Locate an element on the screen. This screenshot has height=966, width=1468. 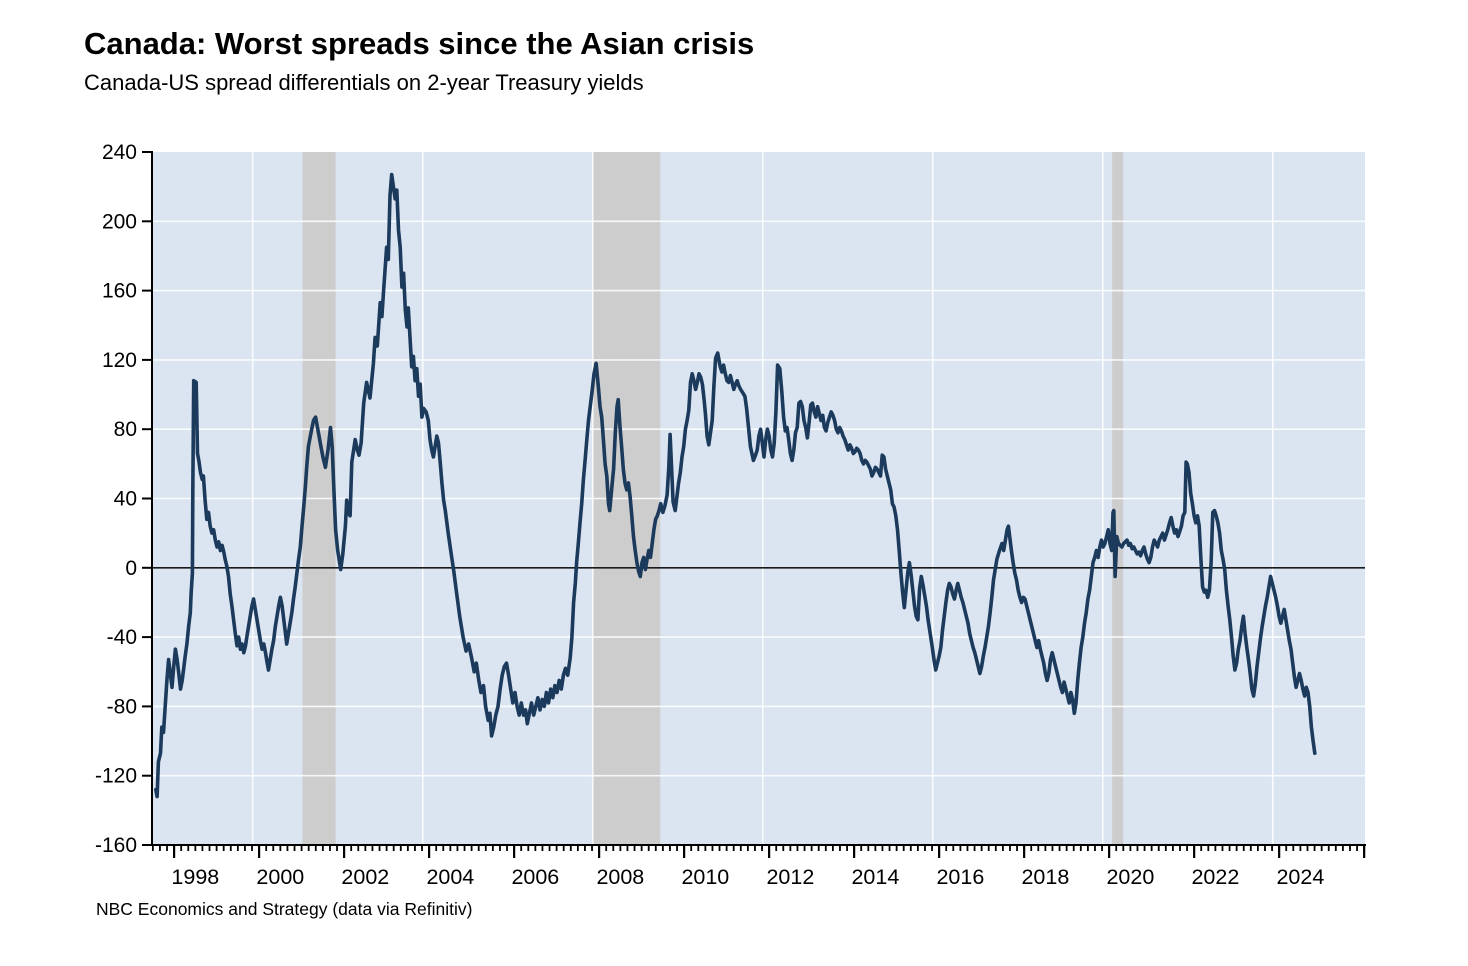
x-tick-label: 2008 is located at coordinates (620, 877).